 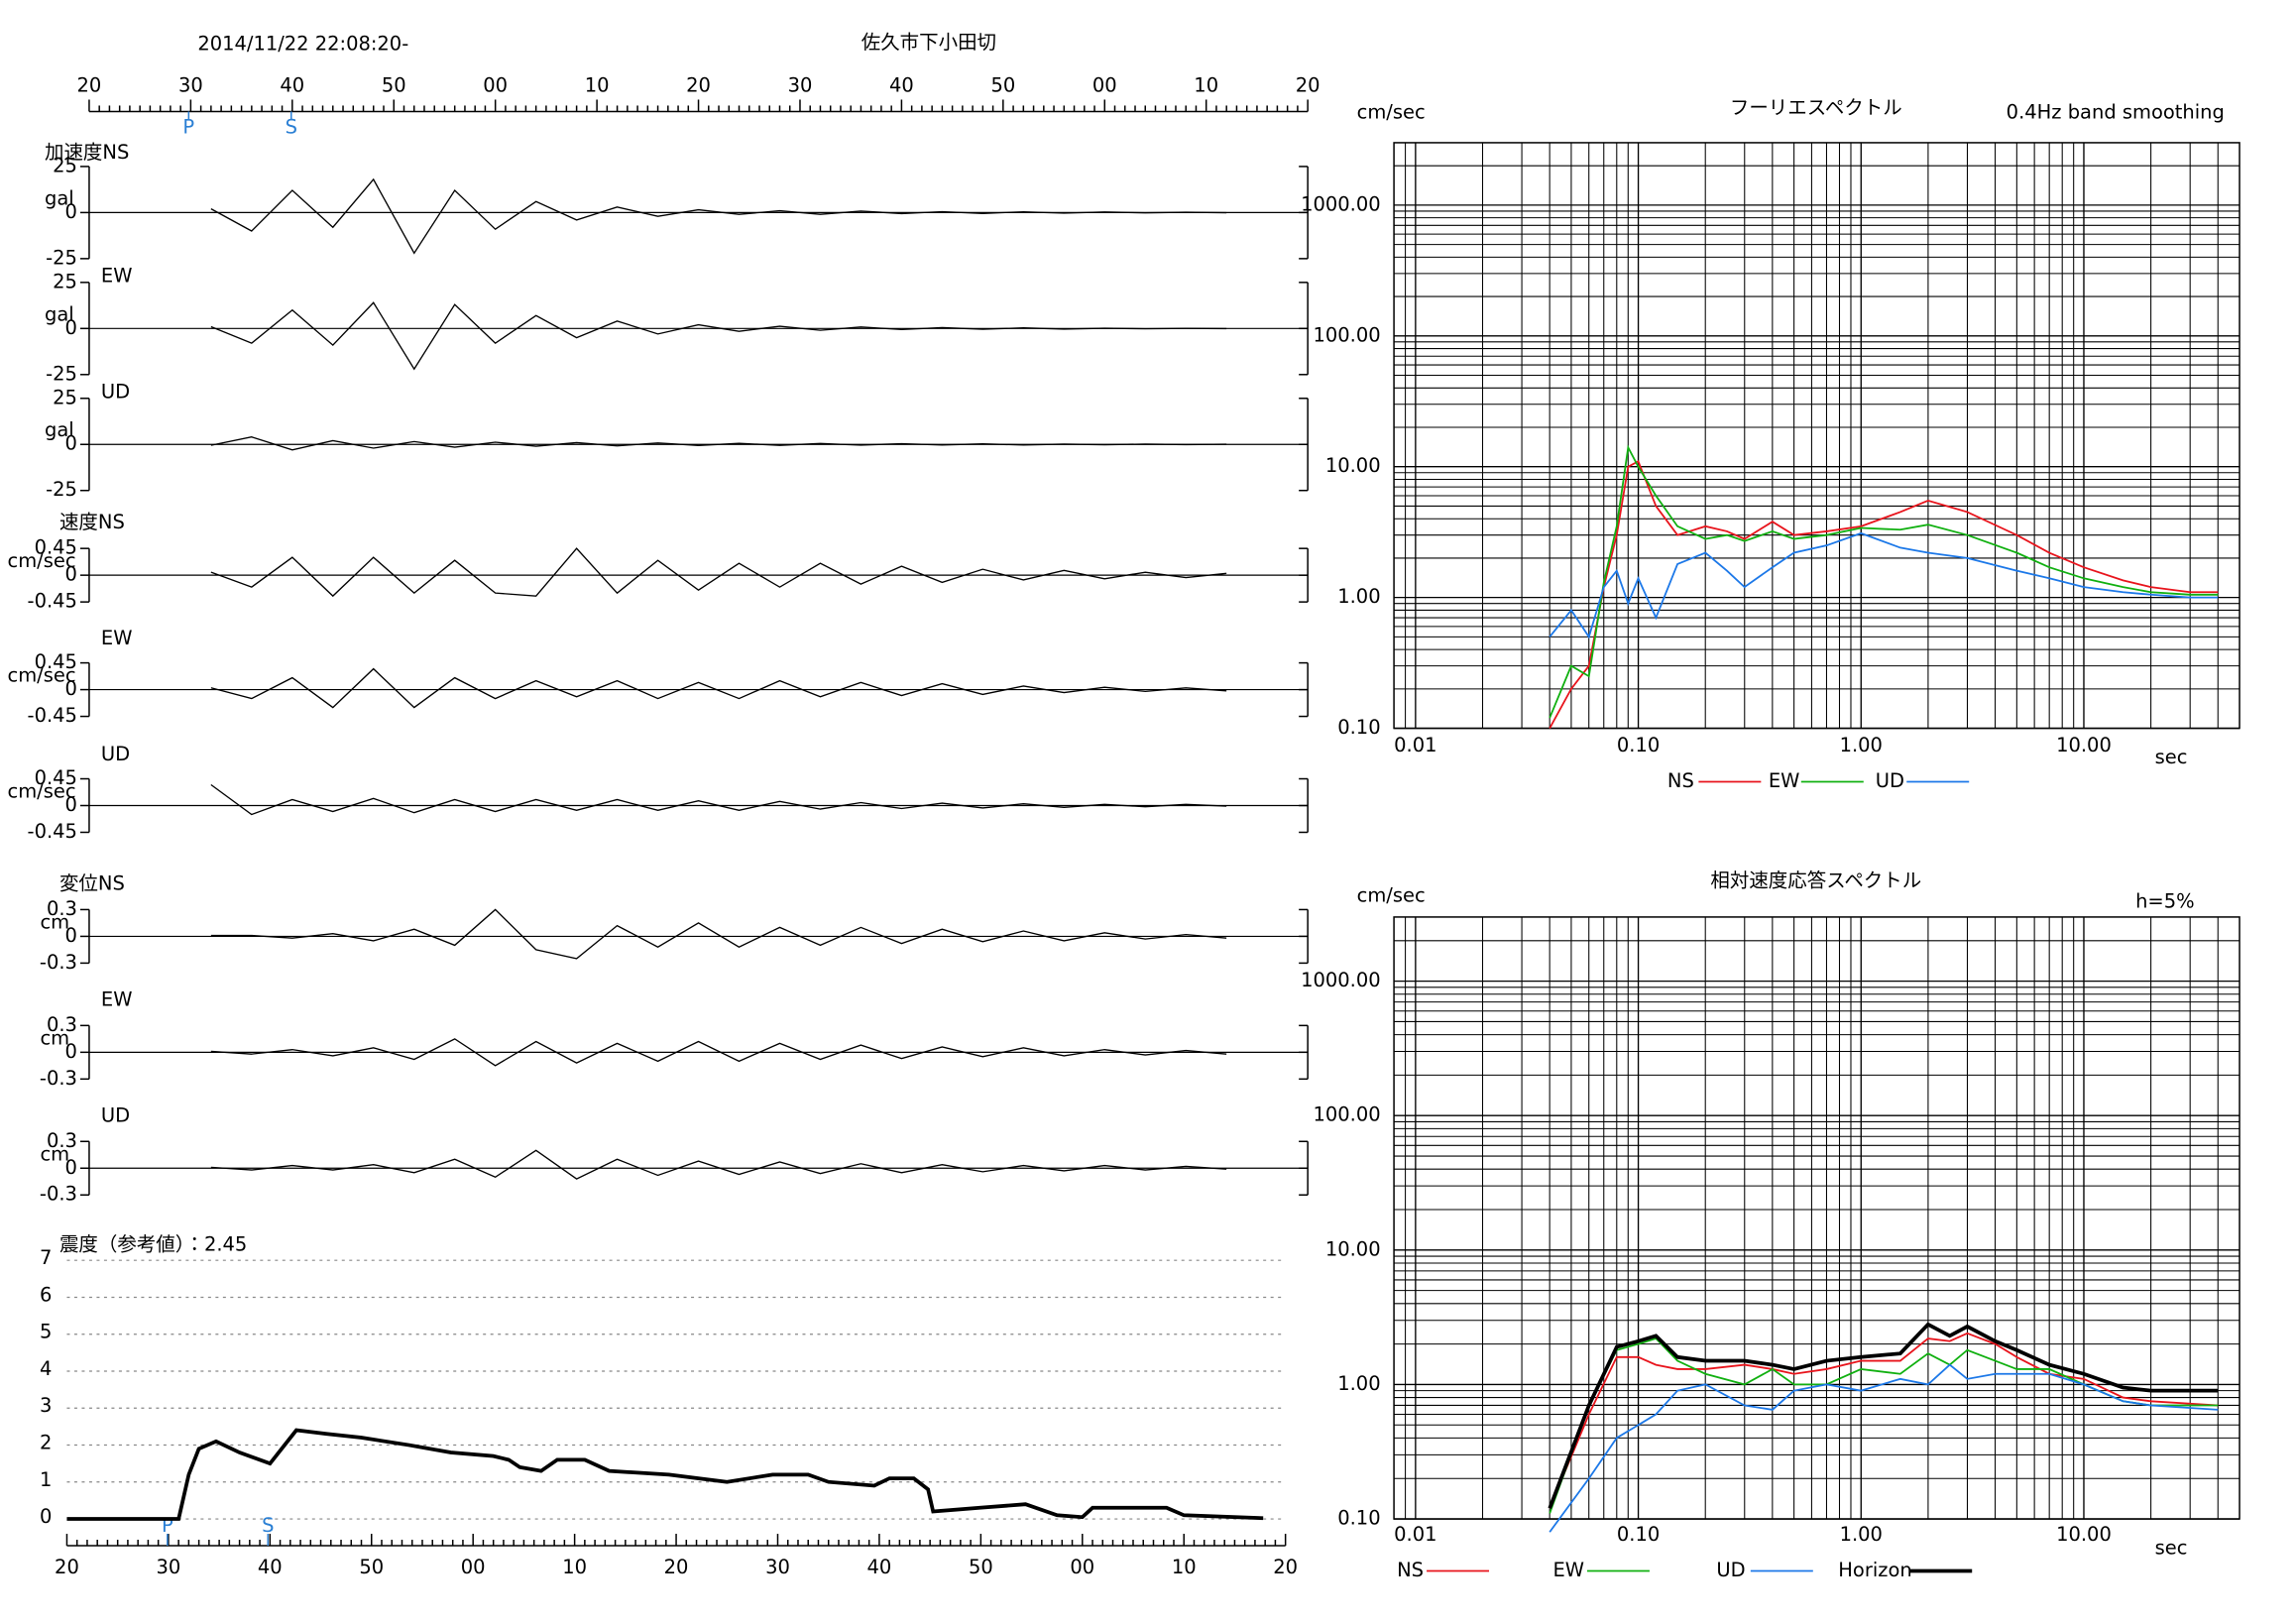 What do you see at coordinates (1359, 727) in the screenshot?
I see `y-tick-label: 0.10` at bounding box center [1359, 727].